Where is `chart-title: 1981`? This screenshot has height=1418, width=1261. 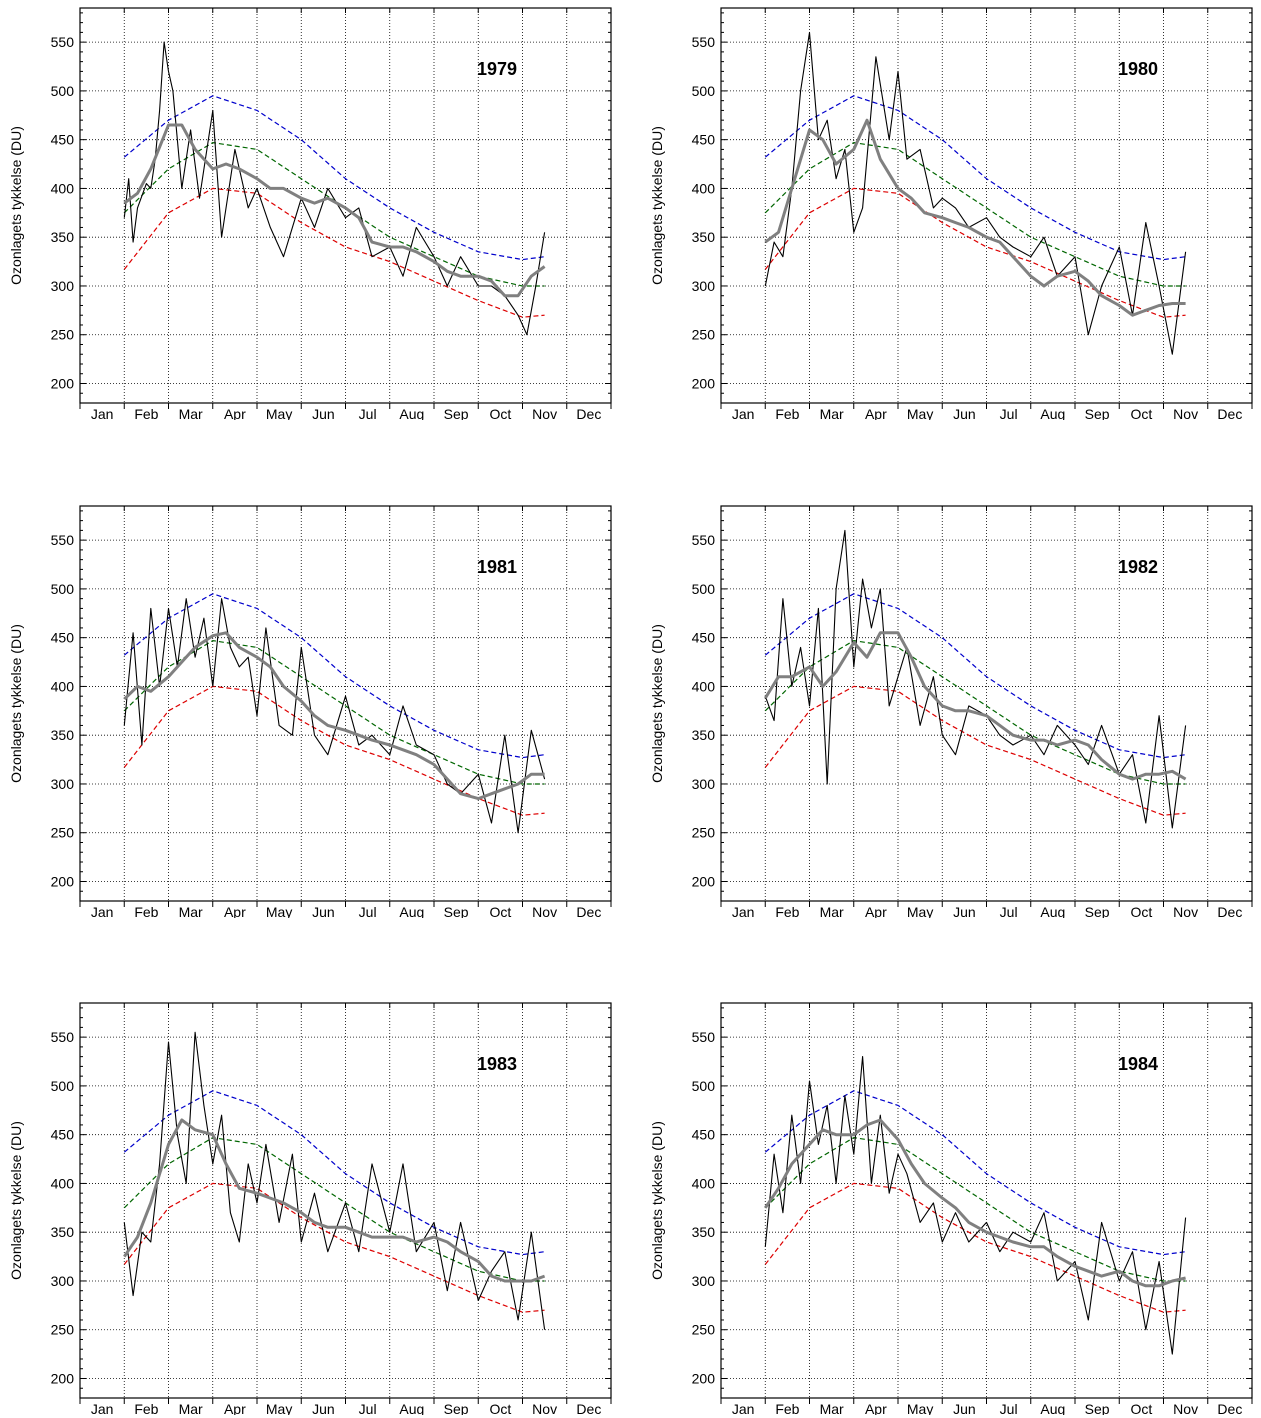
chart-title: 1981 is located at coordinates (497, 567).